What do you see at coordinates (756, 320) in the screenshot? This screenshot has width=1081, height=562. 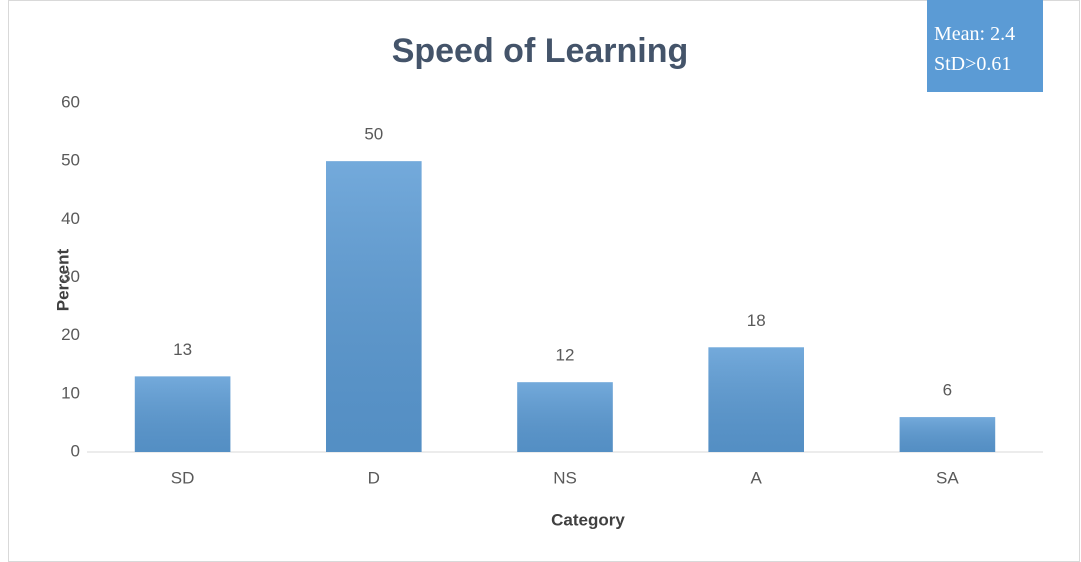 I see `data-label: 18` at bounding box center [756, 320].